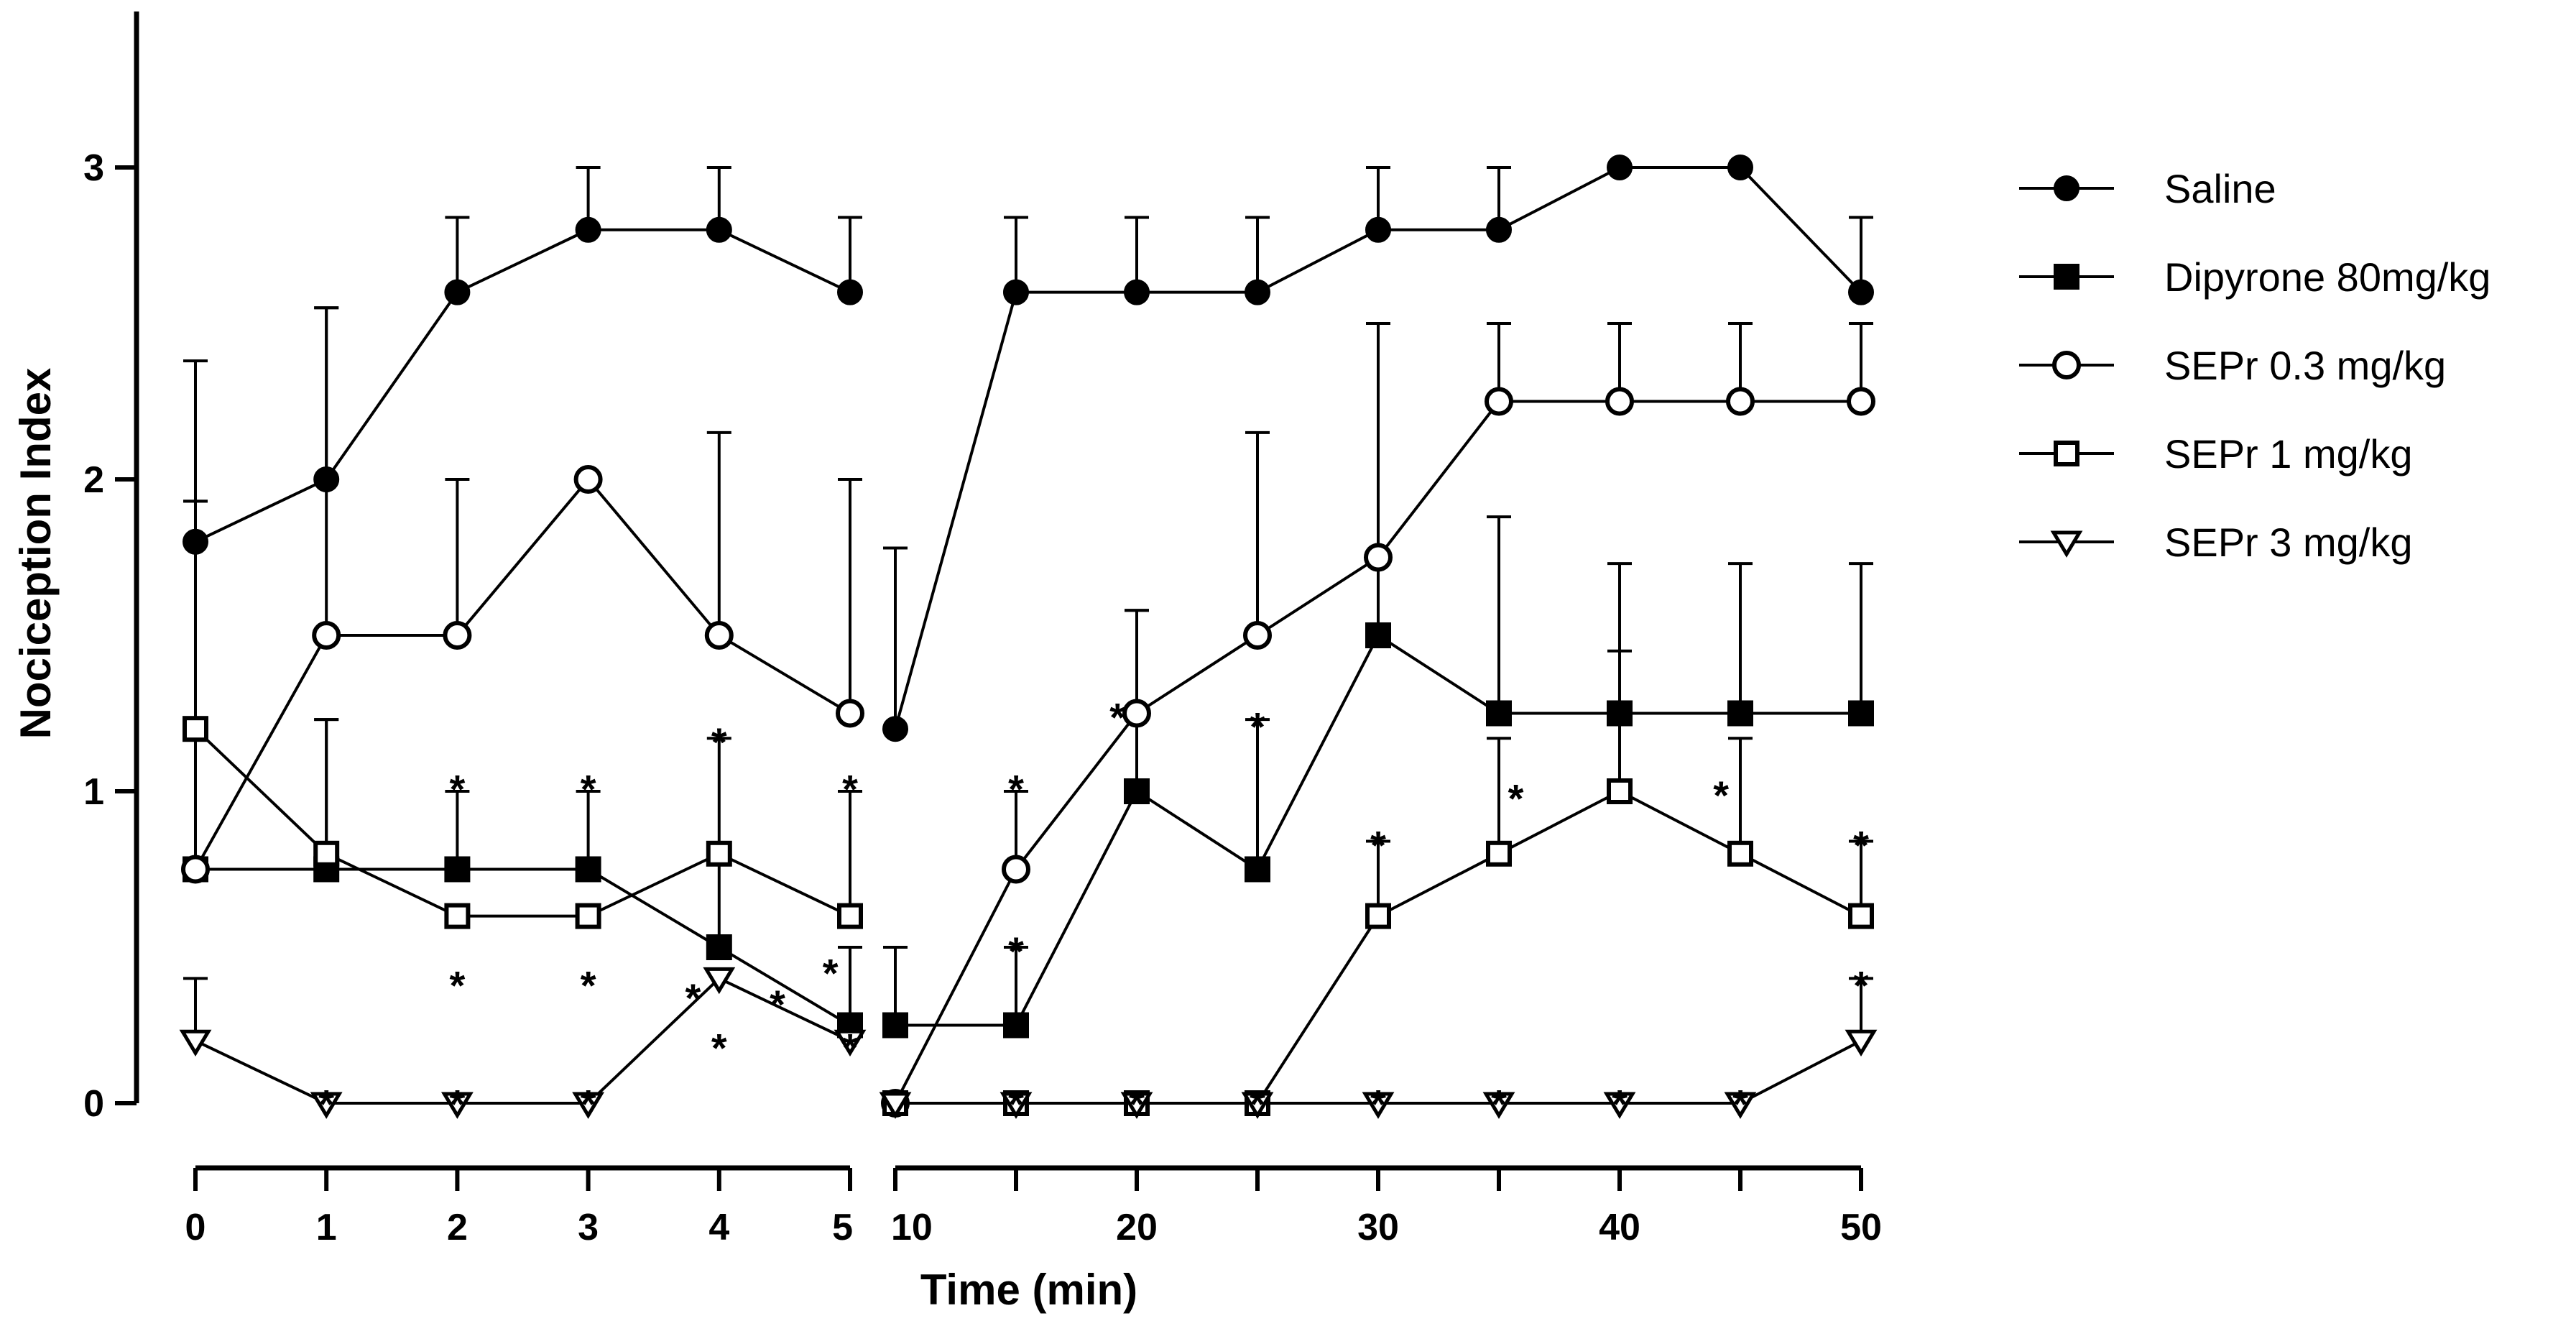  I want to click on legend-label: SEPr 1 mg/kg, so click(2288, 453).